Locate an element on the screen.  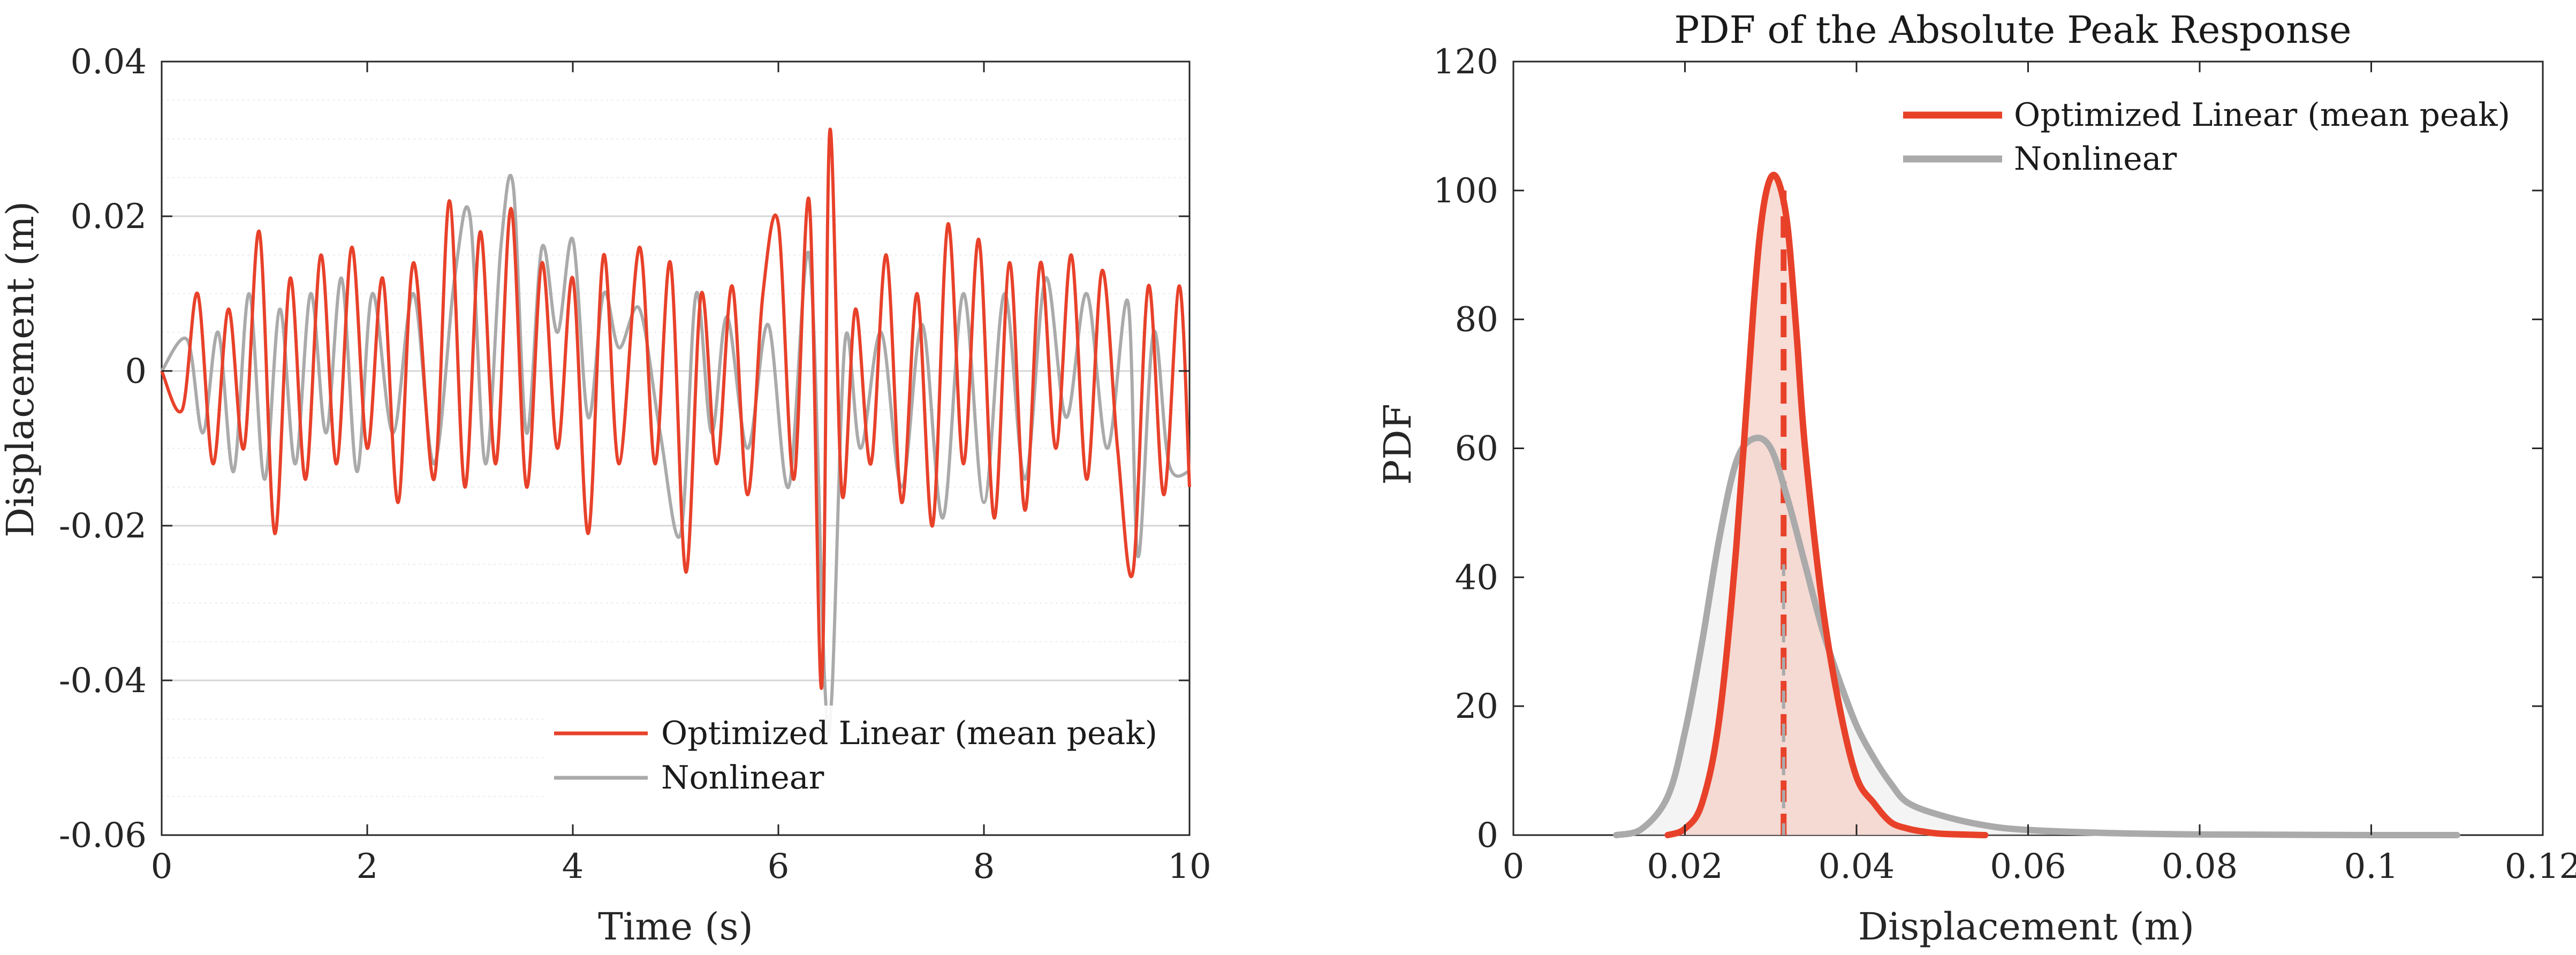
right-ytick-label: 0 is located at coordinates (1487, 835).